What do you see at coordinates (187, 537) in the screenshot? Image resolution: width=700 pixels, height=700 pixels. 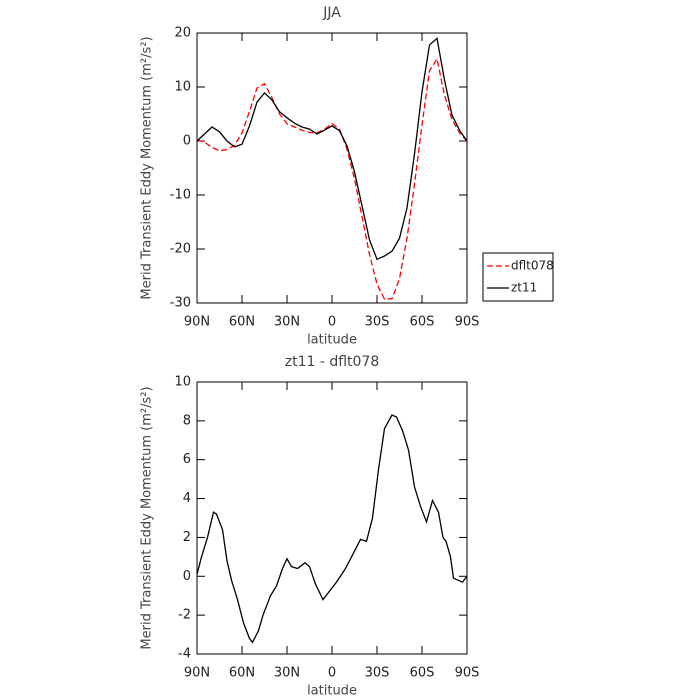 I see `y-tick-label: 2` at bounding box center [187, 537].